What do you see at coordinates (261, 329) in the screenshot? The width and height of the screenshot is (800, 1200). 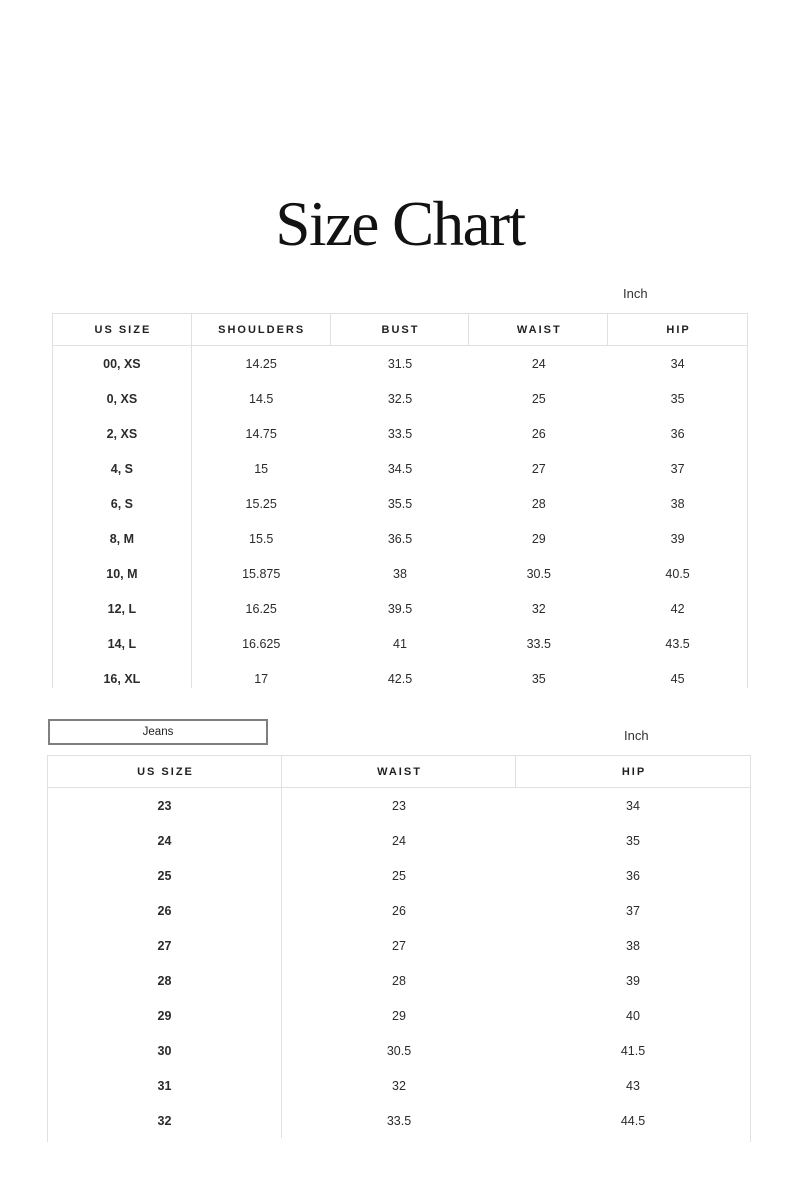 I see `column-header-shoulders: SHOULDERS` at bounding box center [261, 329].